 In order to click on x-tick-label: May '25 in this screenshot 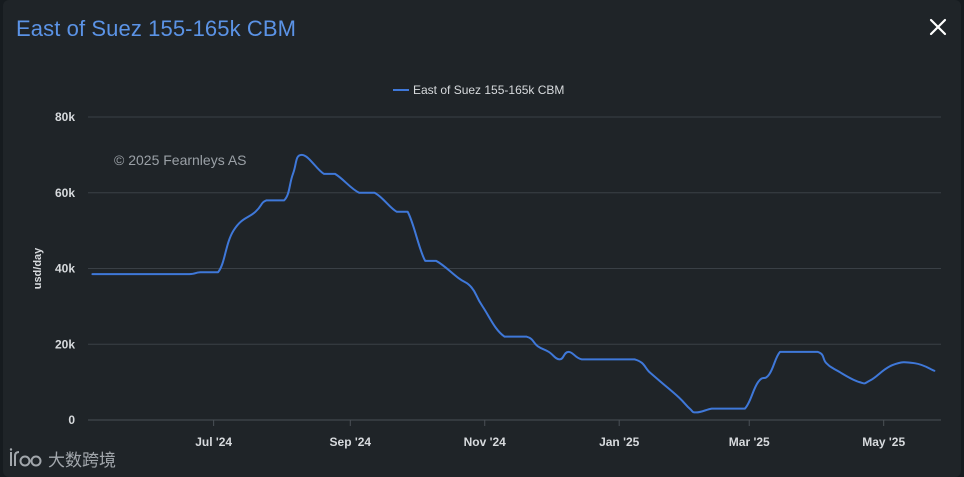, I will do `click(883, 442)`.